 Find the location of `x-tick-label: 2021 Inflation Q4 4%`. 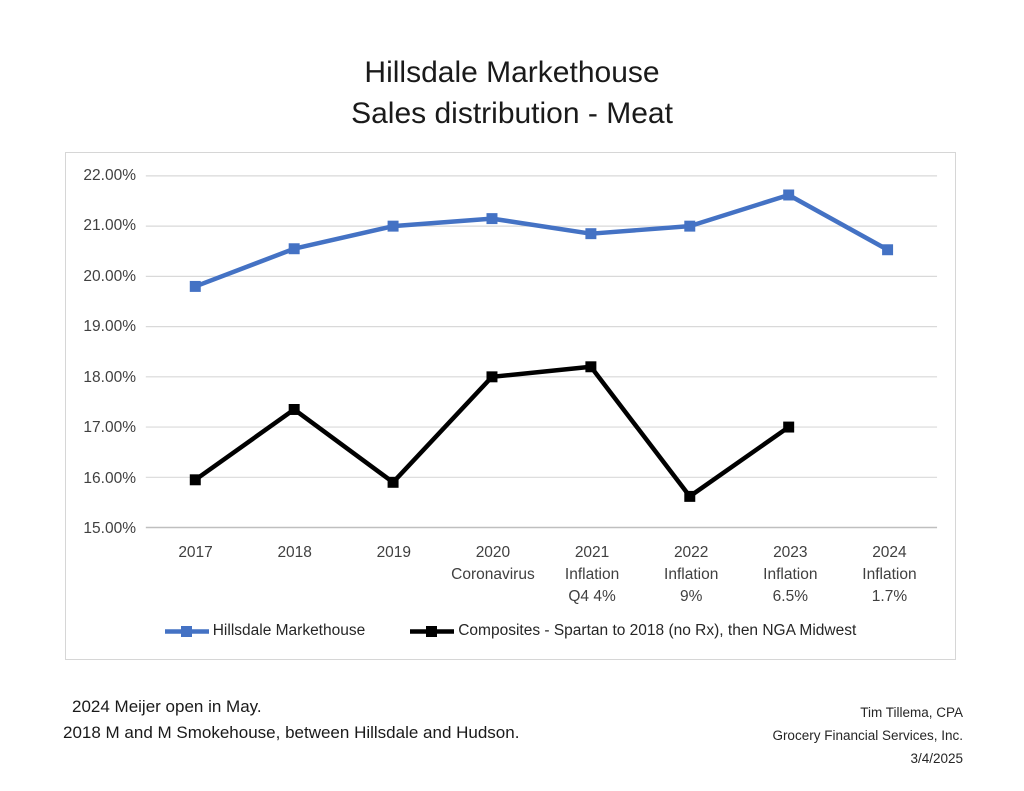

x-tick-label: 2021 Inflation Q4 4% is located at coordinates (592, 574).